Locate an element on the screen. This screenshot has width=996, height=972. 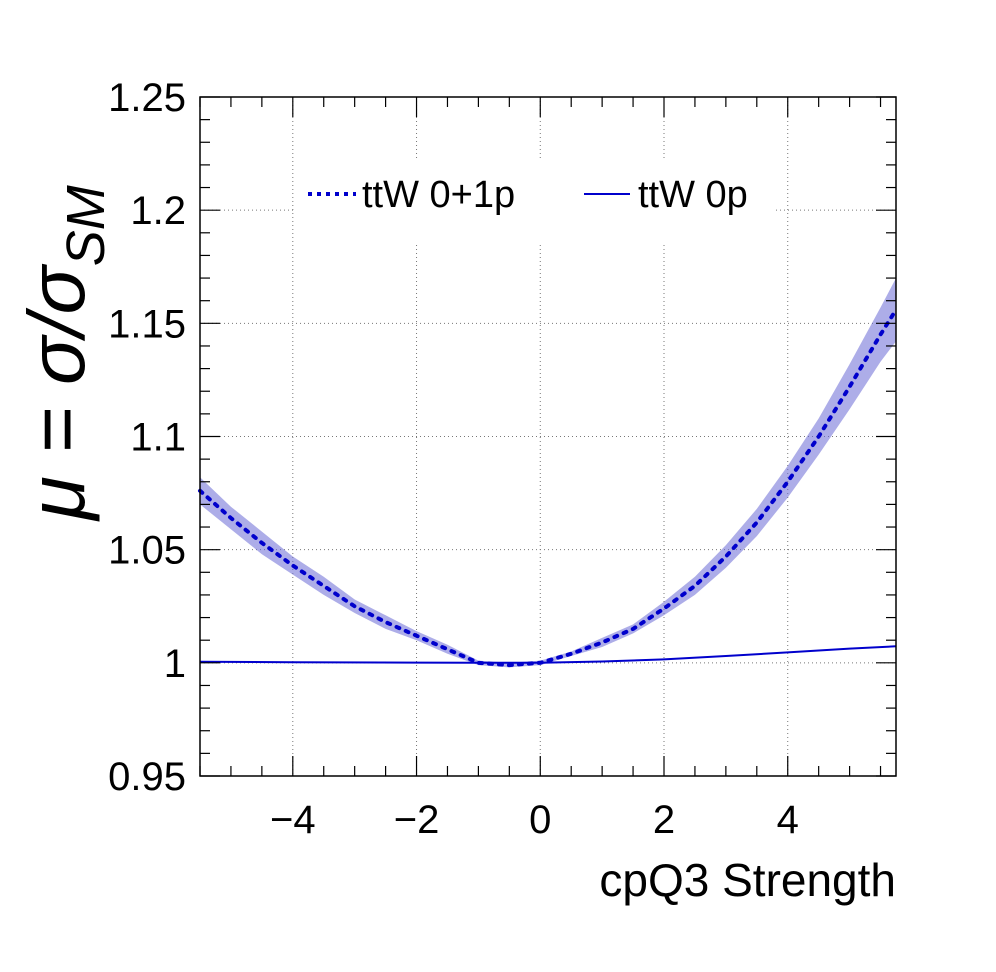
svg-text: μ = σ/σSM is located at coordinates (64, 353).